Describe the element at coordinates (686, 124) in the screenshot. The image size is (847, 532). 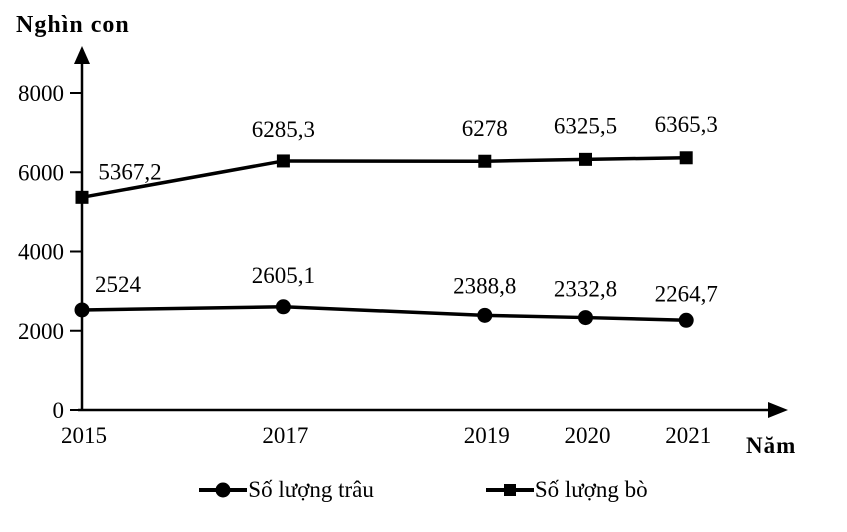
I see `data-point-label: 6365,3` at that location.